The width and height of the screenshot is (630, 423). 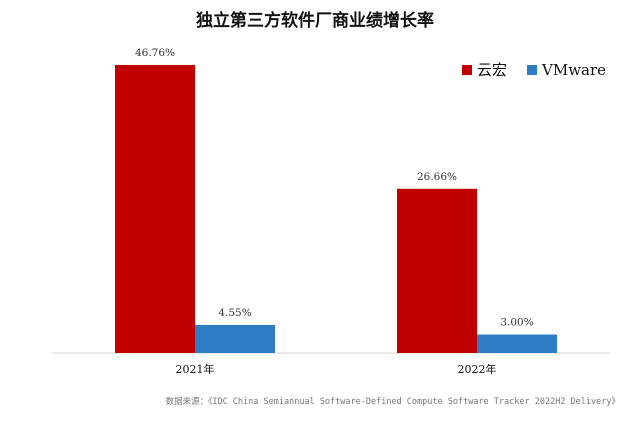 I want to click on bar-VMware-2022年, so click(x=517, y=343).